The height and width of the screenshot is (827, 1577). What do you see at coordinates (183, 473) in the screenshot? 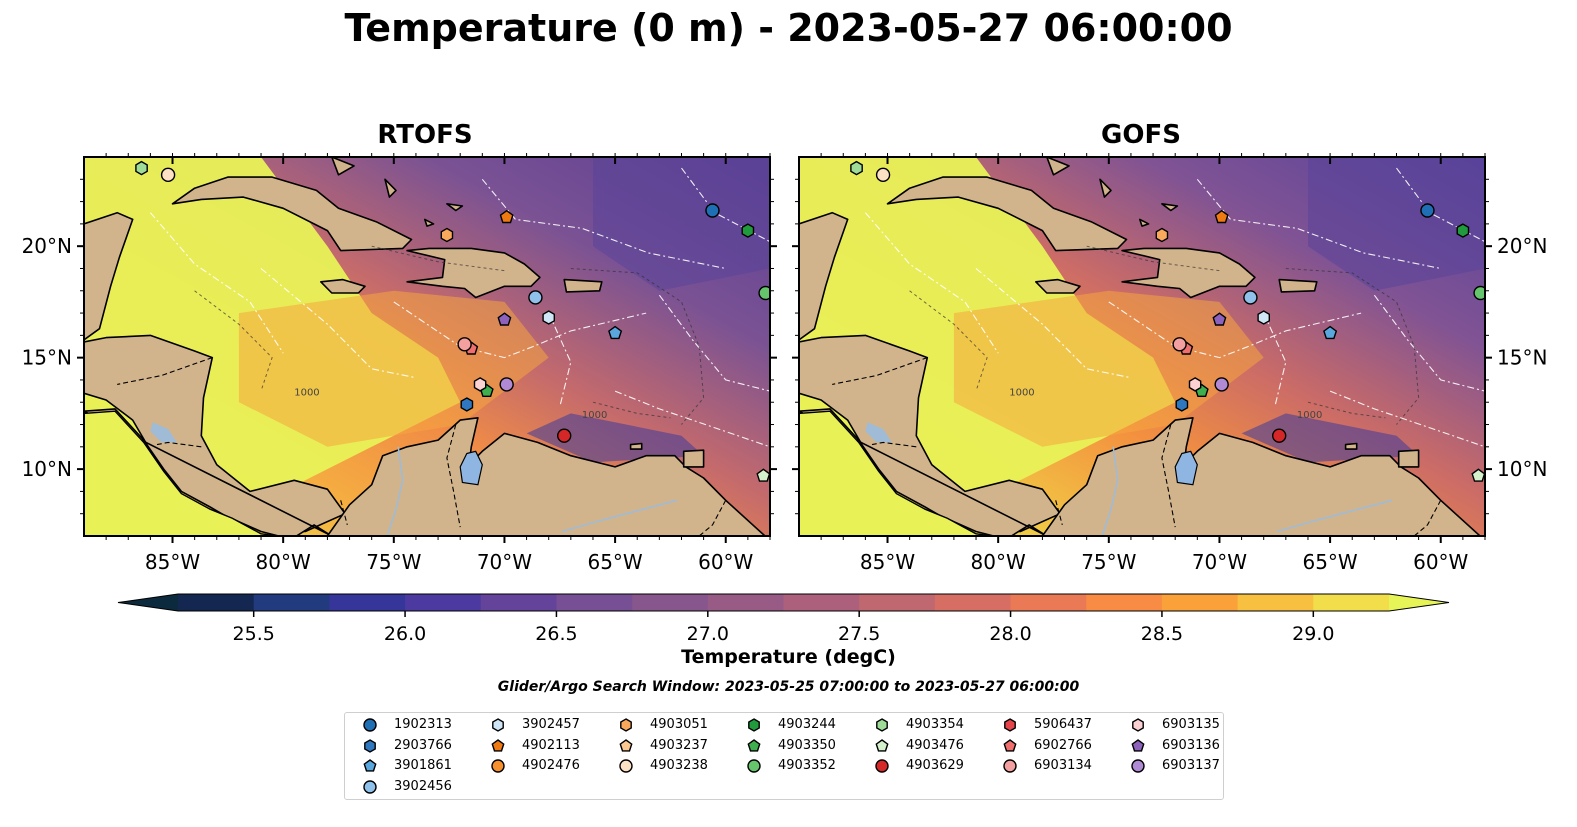
I see `pacific-ocean` at bounding box center [183, 473].